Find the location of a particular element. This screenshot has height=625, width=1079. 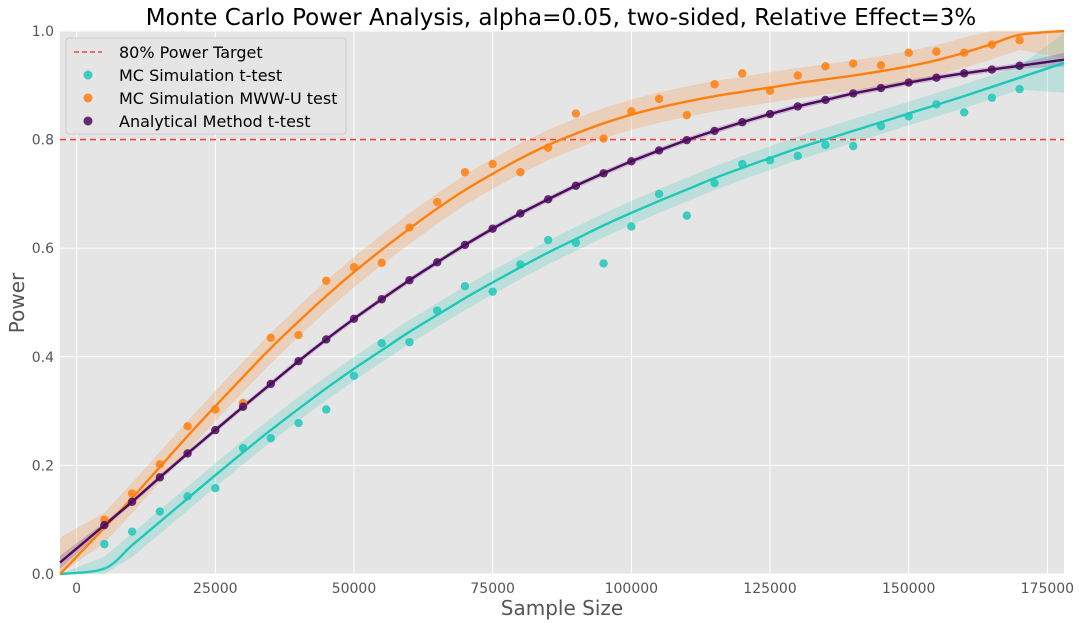

y-tick-label: 1.0 is located at coordinates (43, 32).